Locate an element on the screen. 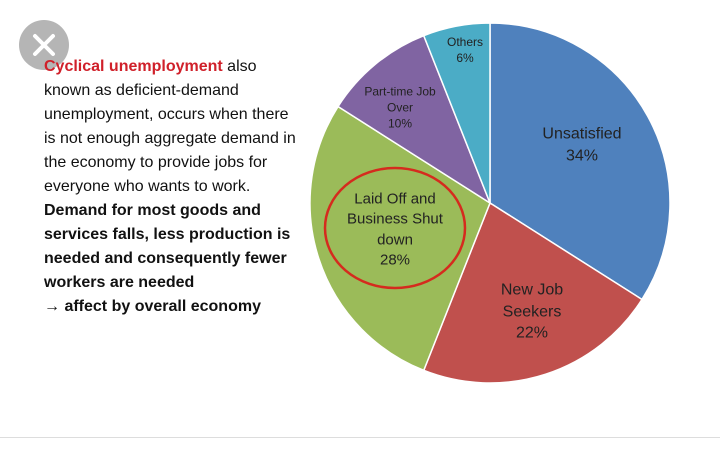 The image size is (720, 451). slice-label: New Job Seekers 22% is located at coordinates (532, 312).